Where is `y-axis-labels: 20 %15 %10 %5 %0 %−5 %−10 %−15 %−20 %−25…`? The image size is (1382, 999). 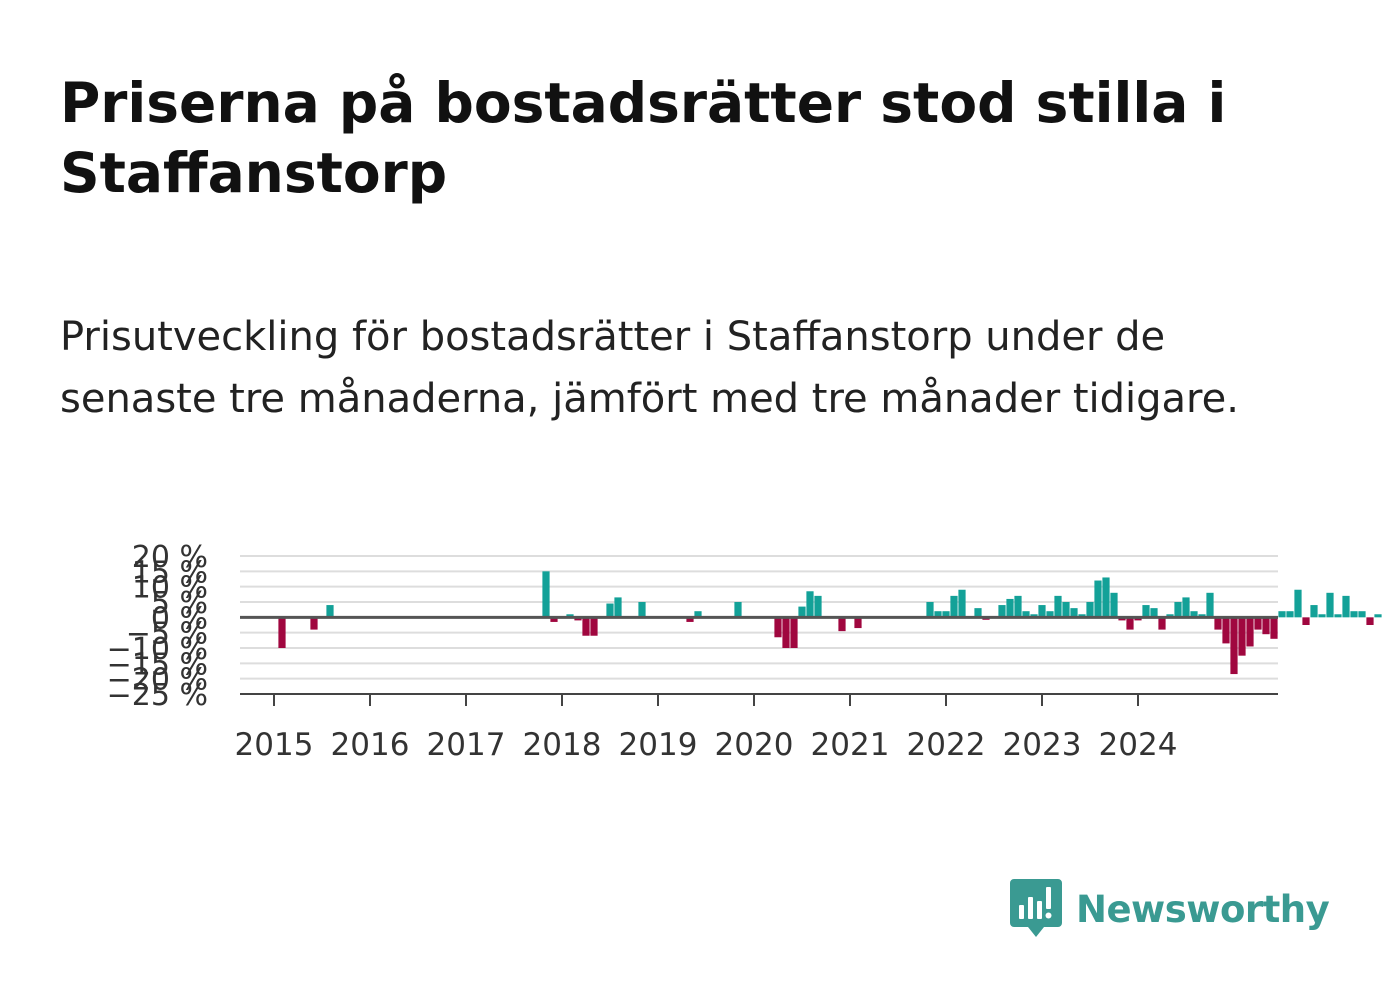
y-axis-labels: 20 %15 %10 %5 %0 %−5 %−10 %−15 %−20 %−25… is located at coordinates (157, 626).